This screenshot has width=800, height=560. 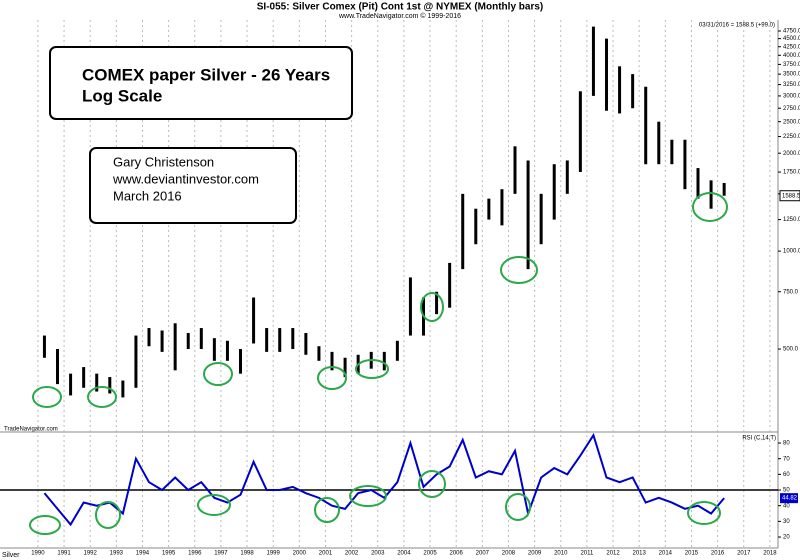 I want to click on x-tick-label: 2004, so click(x=404, y=554).